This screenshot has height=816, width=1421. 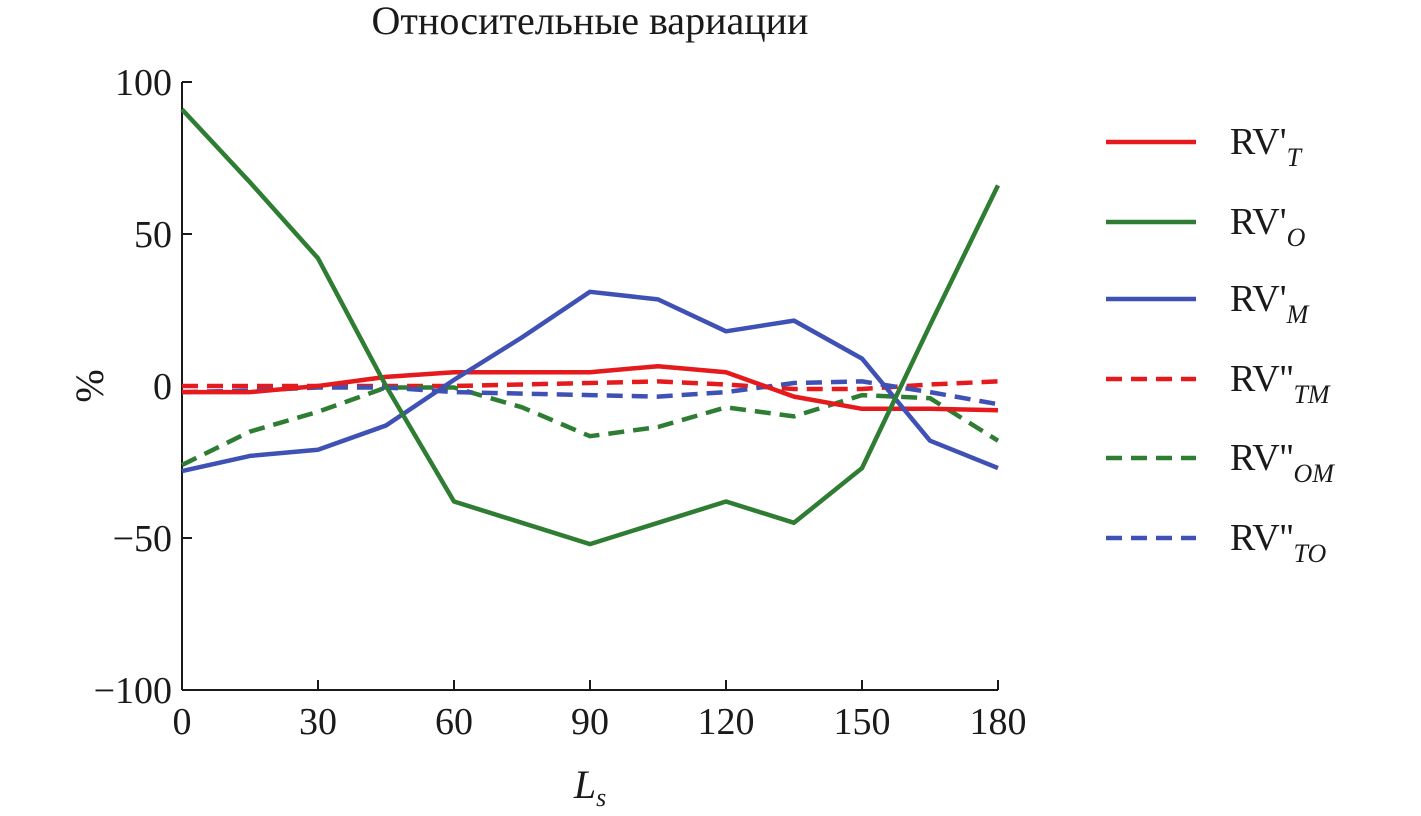 I want to click on legend-label-2: RV'M, so click(x=1270, y=303).